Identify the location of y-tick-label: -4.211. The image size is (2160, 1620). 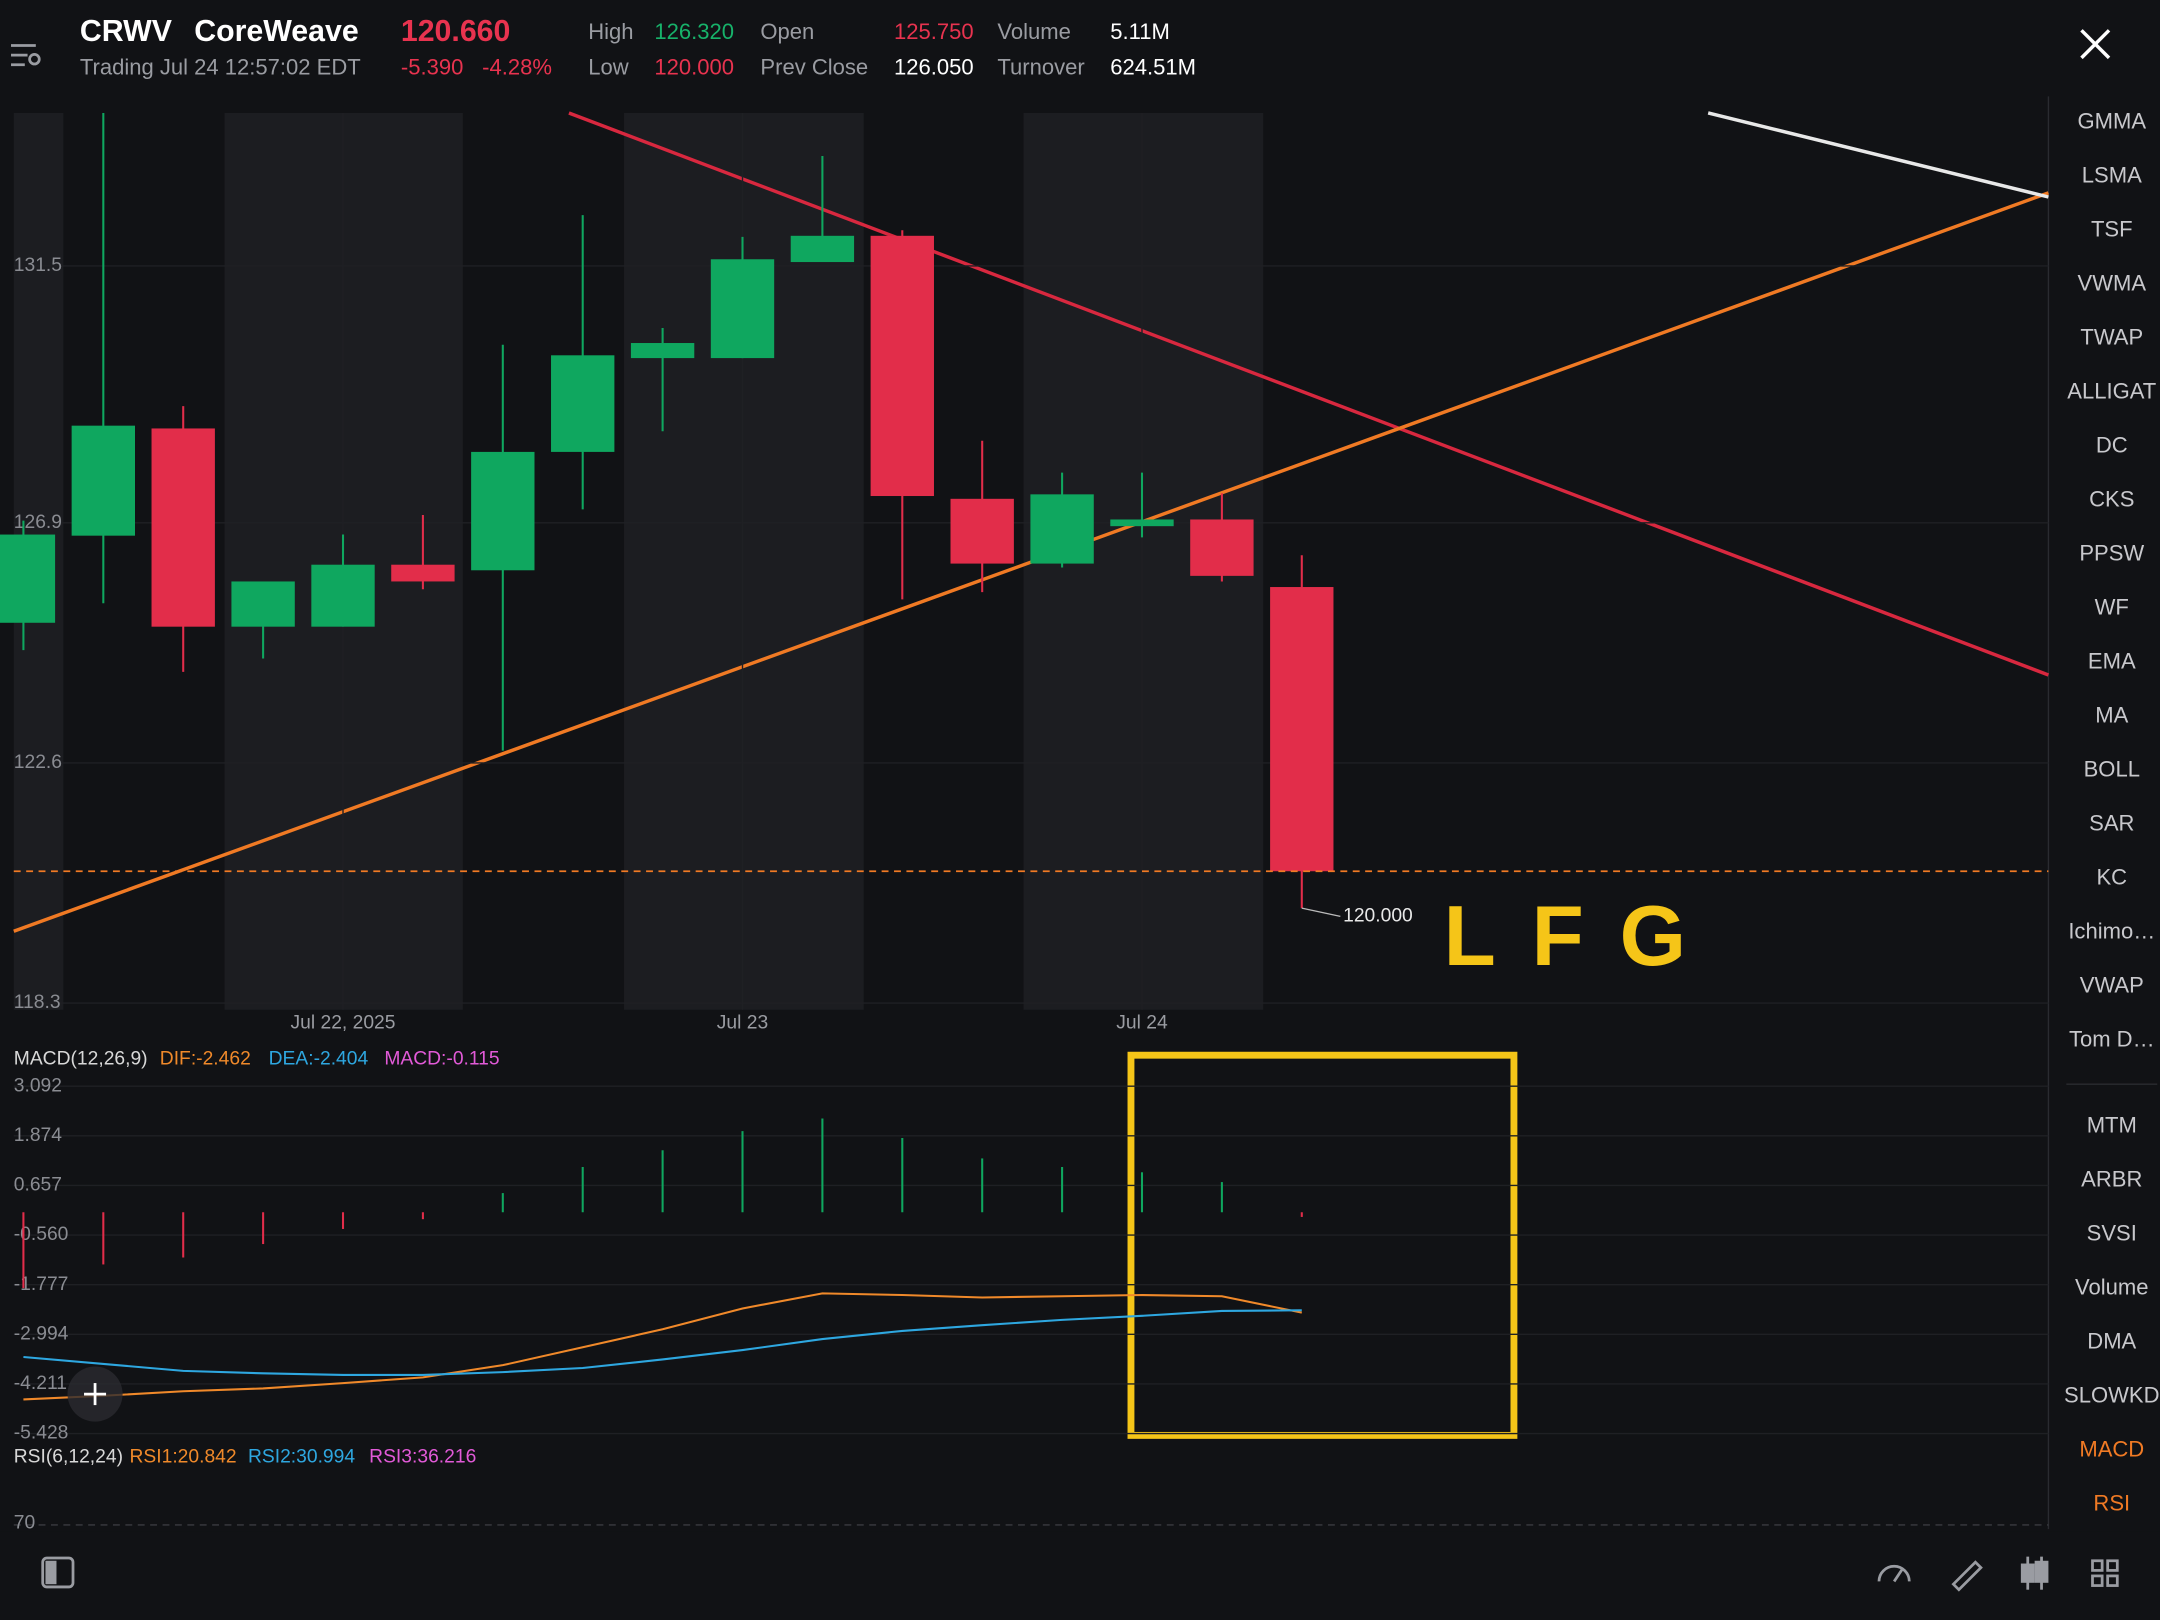
(40, 1383).